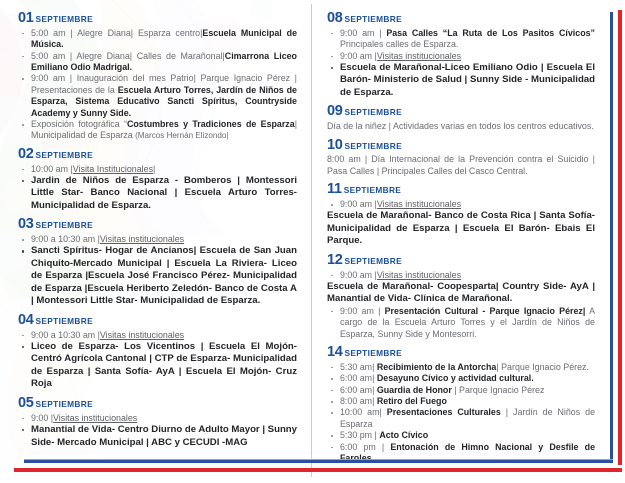 This screenshot has width=625, height=483. Describe the element at coordinates (157, 418) in the screenshot. I see `day-item: 9:00 |Visitas institucionales` at that location.